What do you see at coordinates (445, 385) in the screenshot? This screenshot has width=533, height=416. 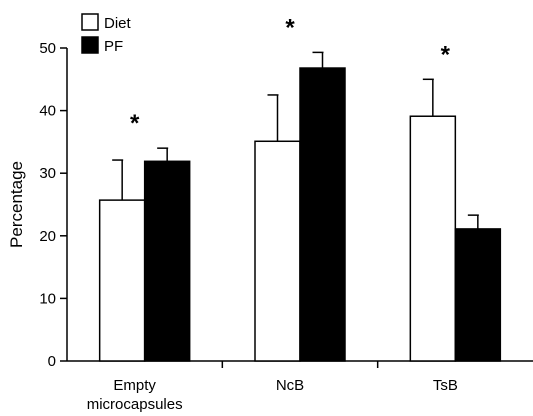 I see `x-category-label: TsB` at bounding box center [445, 385].